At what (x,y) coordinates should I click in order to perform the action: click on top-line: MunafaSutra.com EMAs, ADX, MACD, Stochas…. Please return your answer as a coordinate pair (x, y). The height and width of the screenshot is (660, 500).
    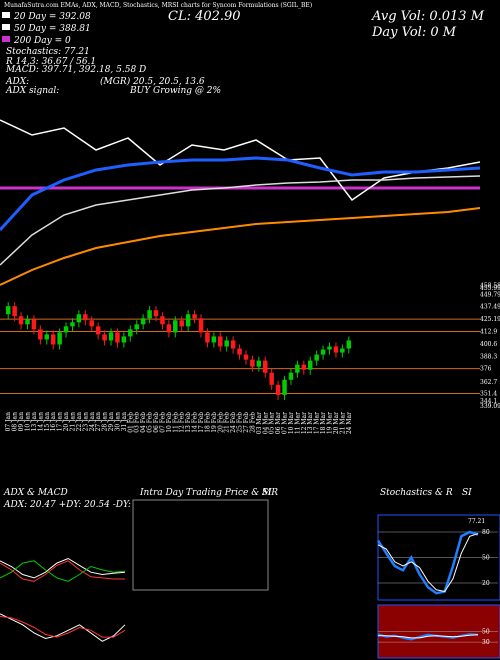
    Looking at the image, I should click on (158, 5).